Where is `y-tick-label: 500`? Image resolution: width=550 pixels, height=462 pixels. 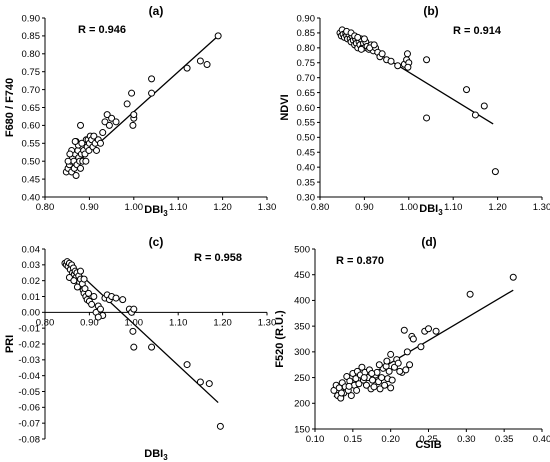 y-tick-label: 500 is located at coordinates (302, 249).